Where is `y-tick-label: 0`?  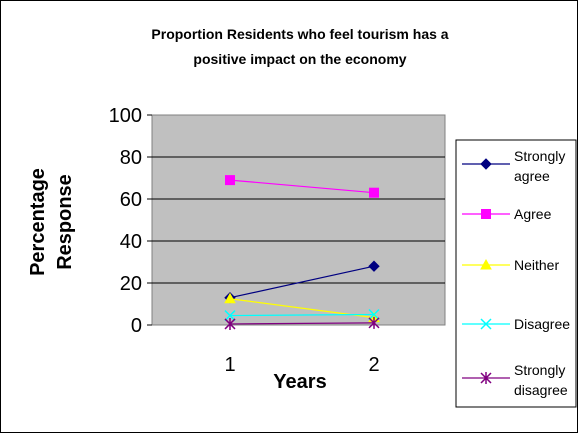
y-tick-label: 0 is located at coordinates (136, 326).